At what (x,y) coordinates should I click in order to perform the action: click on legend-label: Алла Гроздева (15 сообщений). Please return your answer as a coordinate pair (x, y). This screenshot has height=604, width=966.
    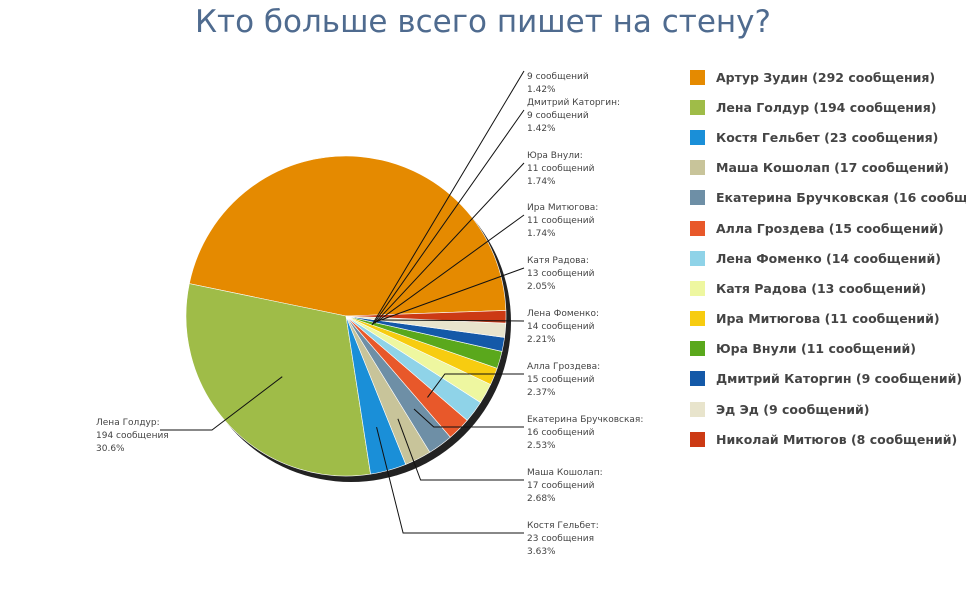
    Looking at the image, I should click on (830, 228).